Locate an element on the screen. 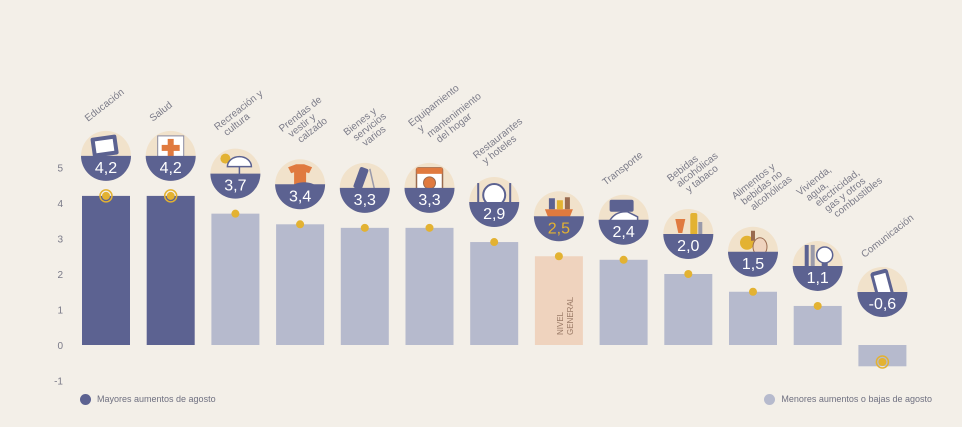 Image resolution: width=962 pixels, height=427 pixels. health-cross-icon is located at coordinates (170, 147).